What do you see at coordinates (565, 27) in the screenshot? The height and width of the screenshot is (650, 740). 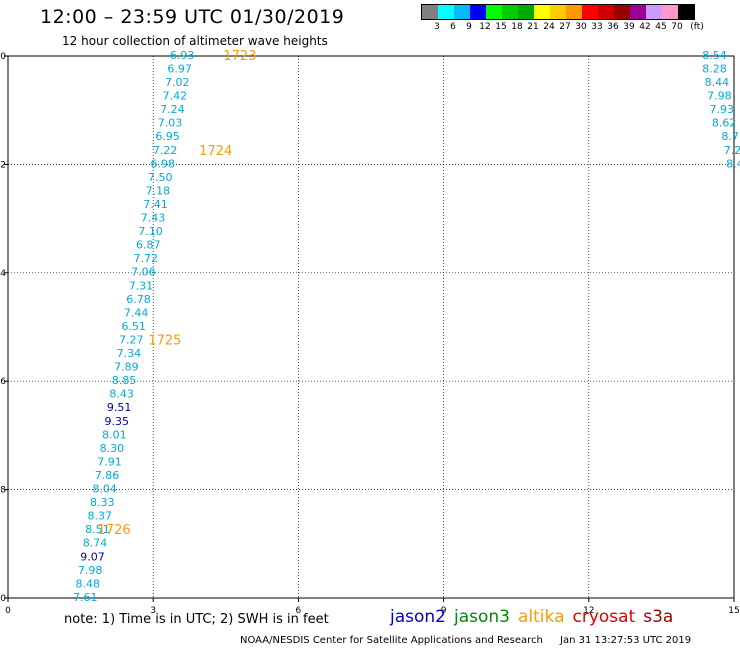 I see `color-scale-label: 27` at bounding box center [565, 27].